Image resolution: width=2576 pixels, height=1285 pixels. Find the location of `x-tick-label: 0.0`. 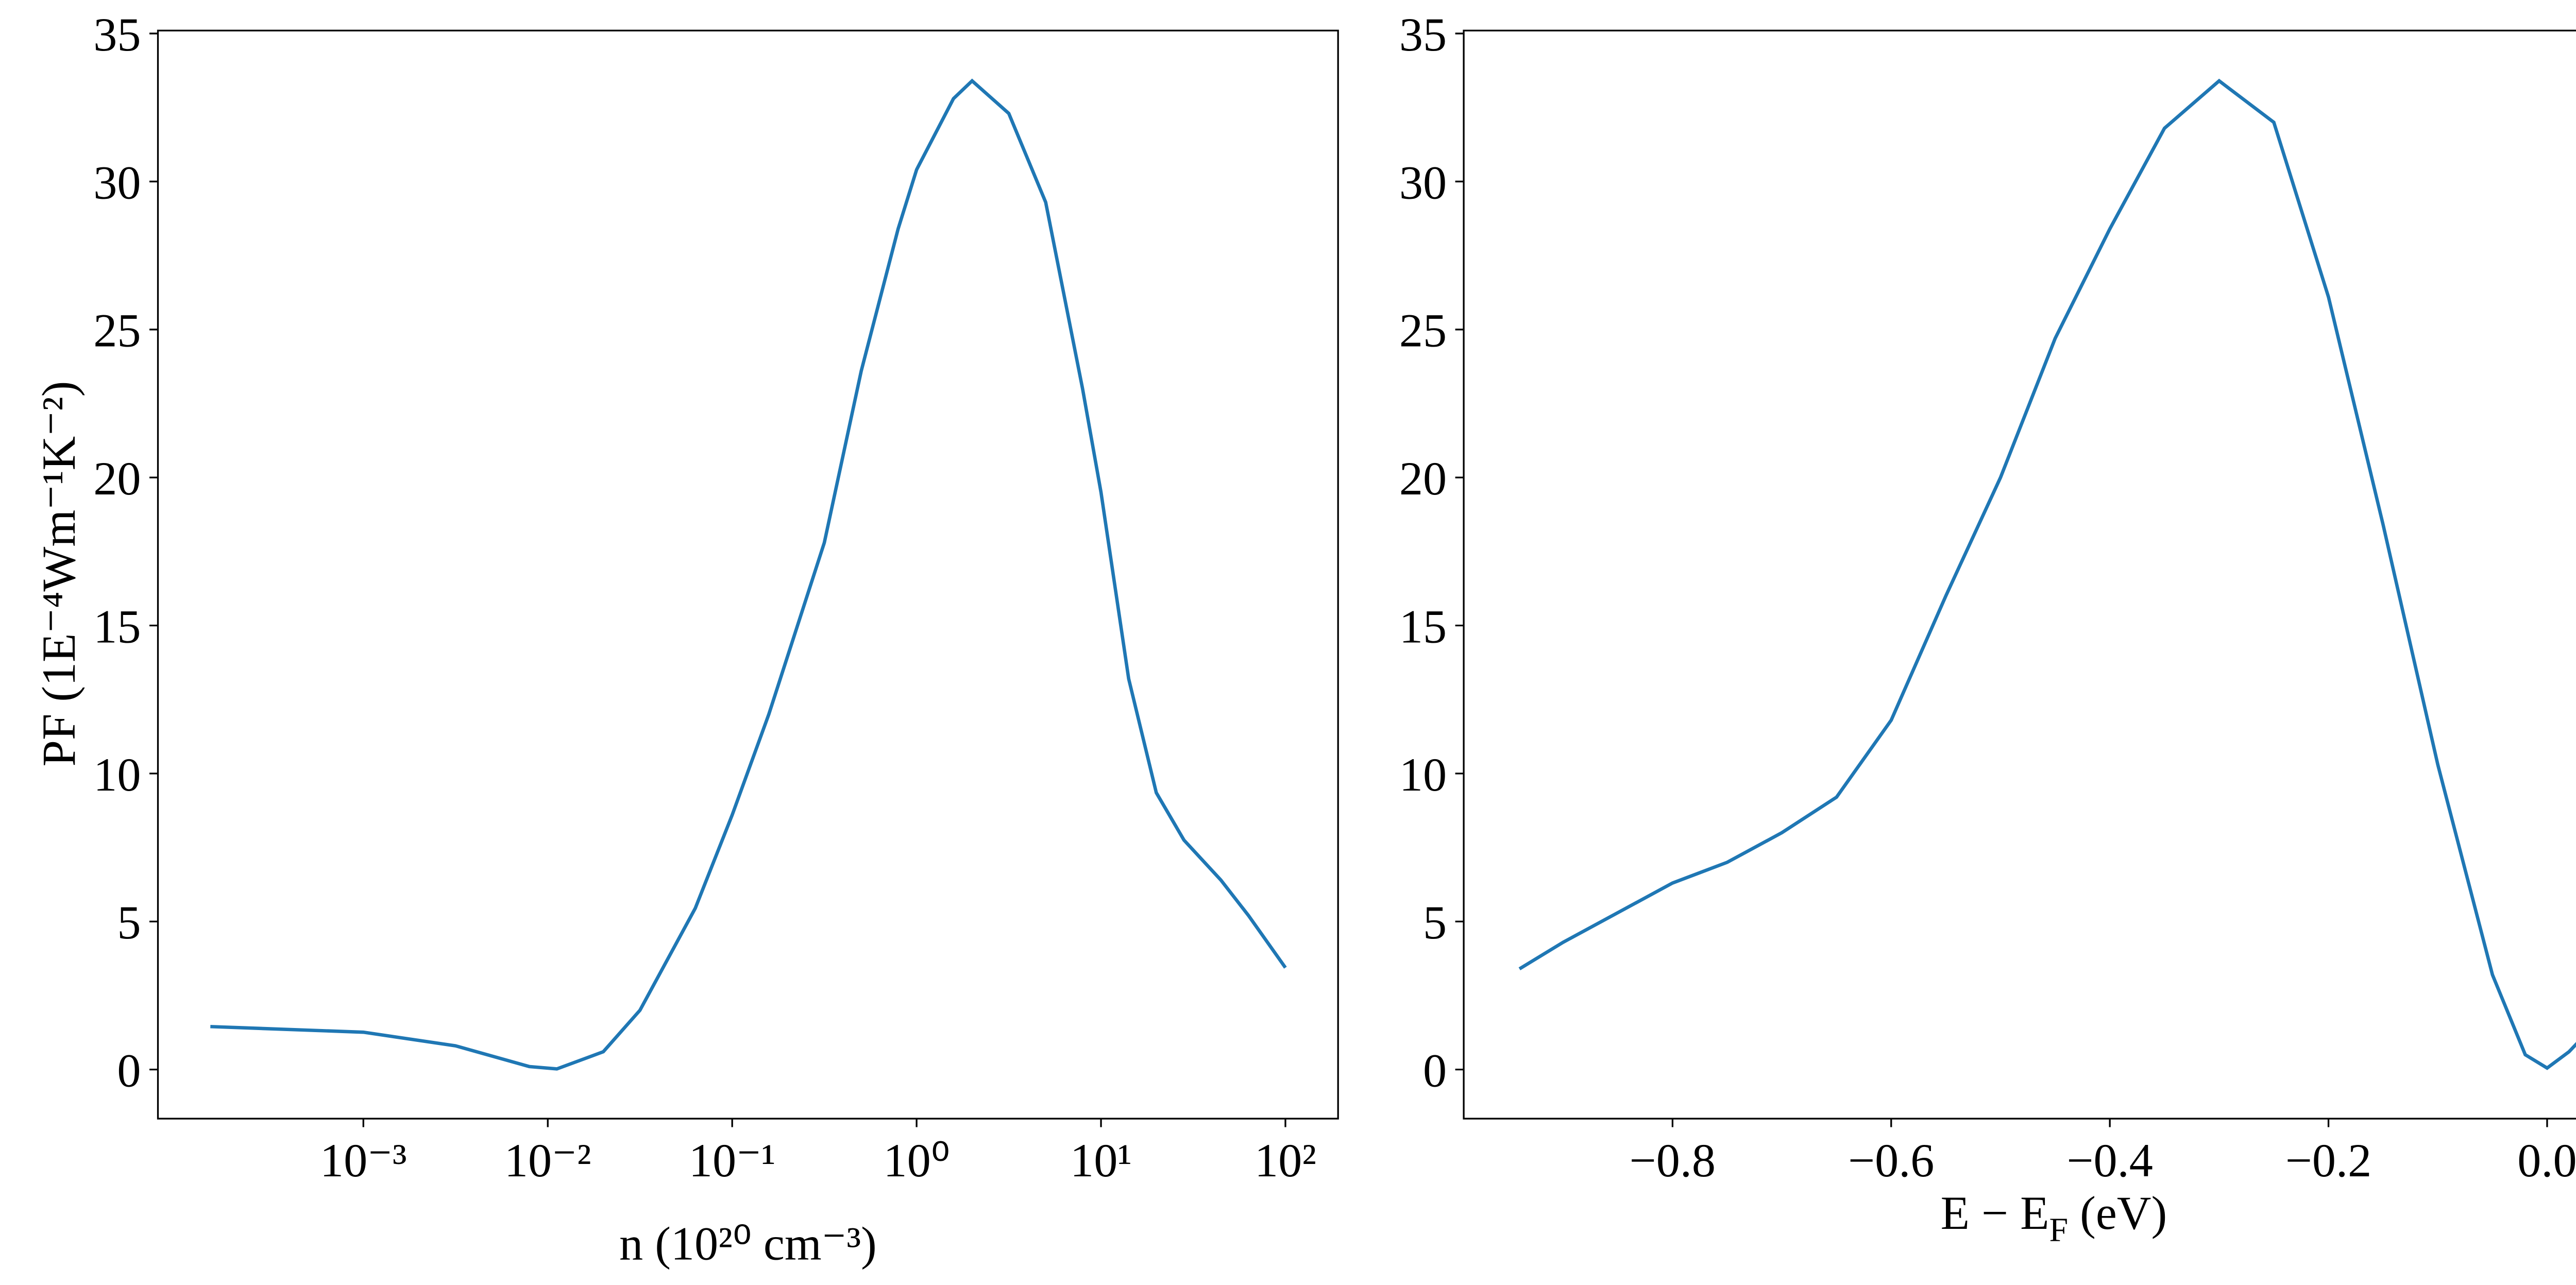

x-tick-label: 0.0 is located at coordinates (2546, 1160).